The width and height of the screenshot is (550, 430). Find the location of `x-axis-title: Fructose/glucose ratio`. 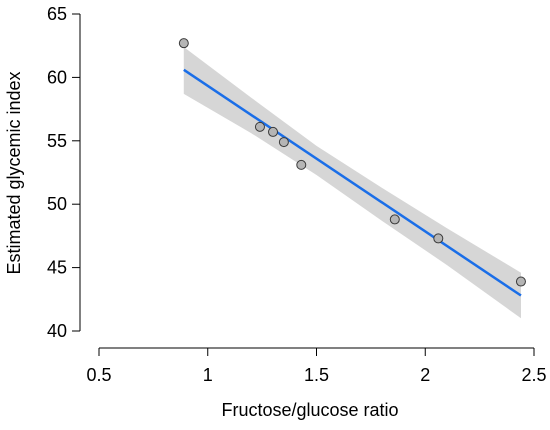

x-axis-title: Fructose/glucose ratio is located at coordinates (309, 410).